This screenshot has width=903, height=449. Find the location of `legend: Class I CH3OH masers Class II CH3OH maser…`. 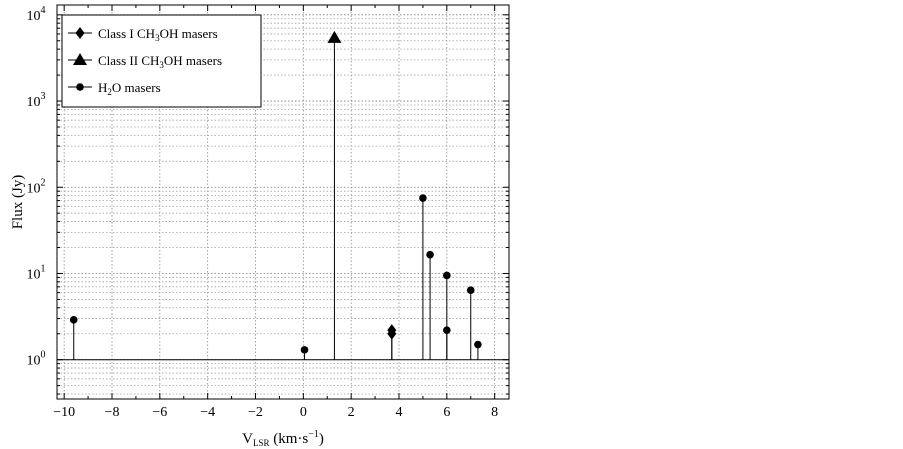

legend: Class I CH3OH masers Class II CH3OH maser… is located at coordinates (161, 61).